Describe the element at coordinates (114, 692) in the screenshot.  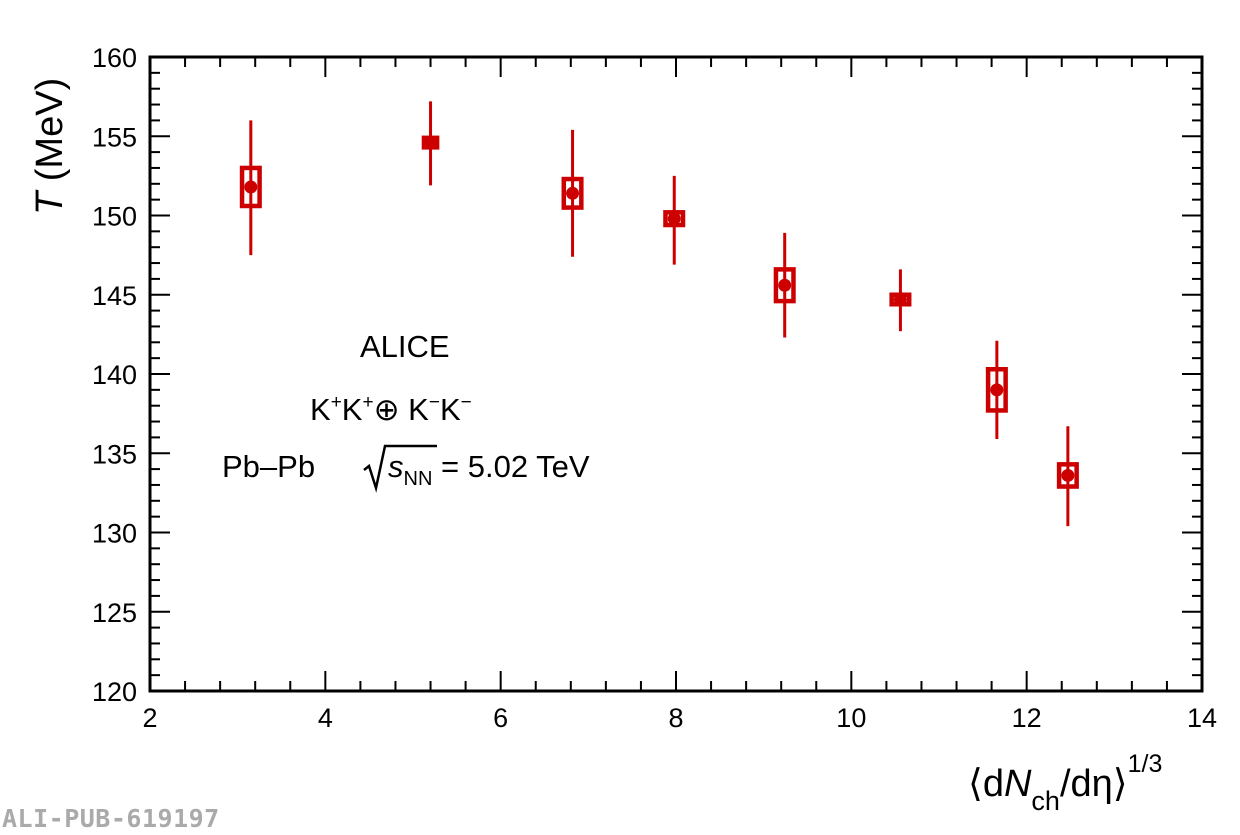
I see `y-tick-label: 120` at that location.